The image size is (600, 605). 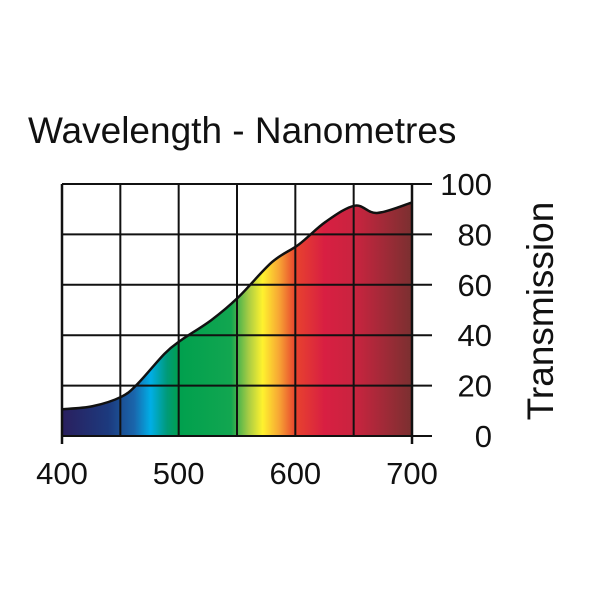 What do you see at coordinates (475, 386) in the screenshot?
I see `y-tick-label: 20` at bounding box center [475, 386].